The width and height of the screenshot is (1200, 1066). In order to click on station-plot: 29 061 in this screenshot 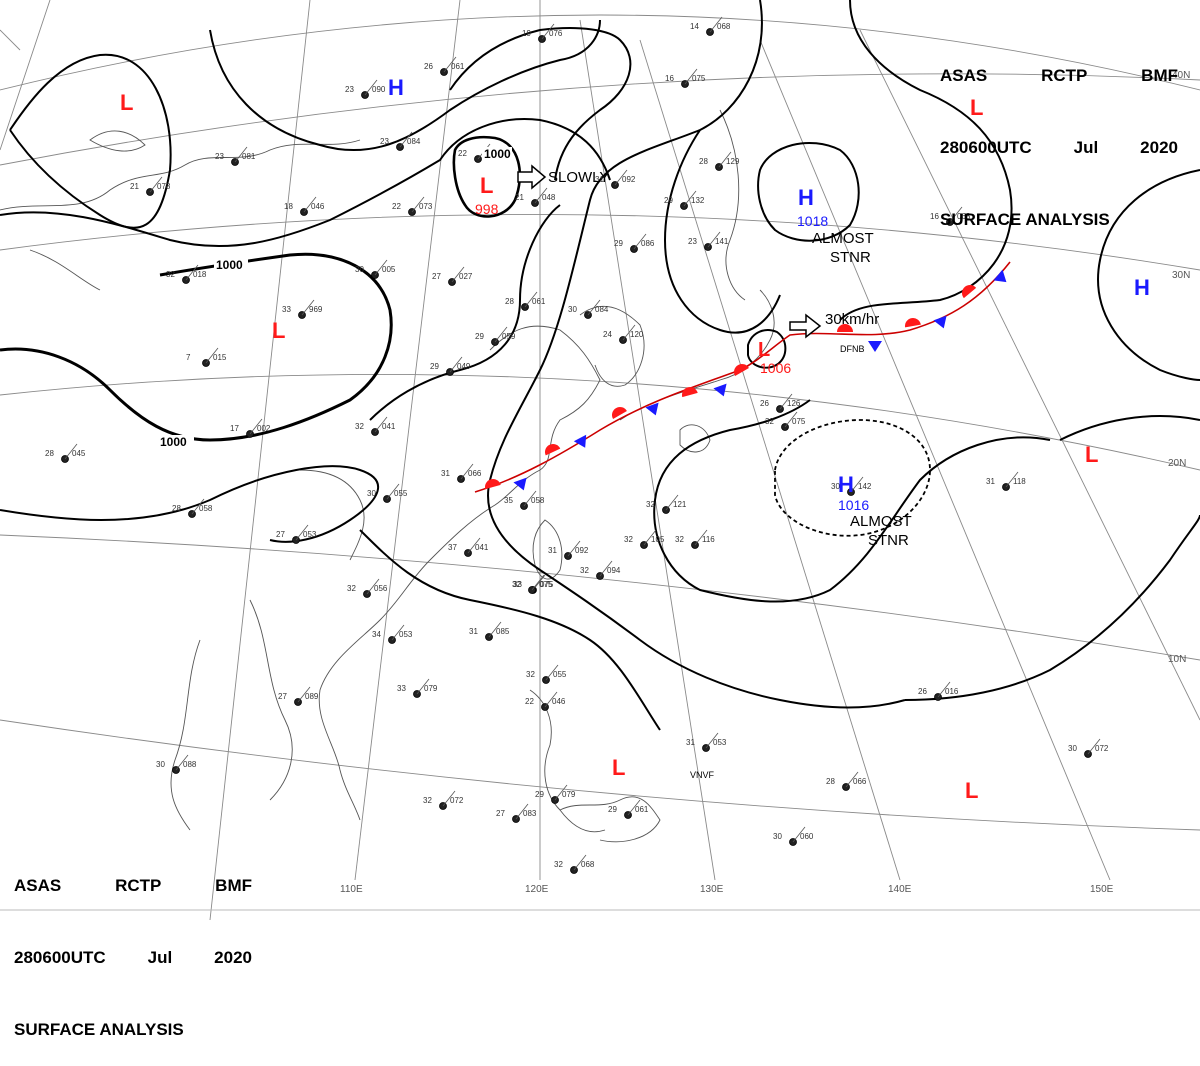, I will do `click(628, 809)`.